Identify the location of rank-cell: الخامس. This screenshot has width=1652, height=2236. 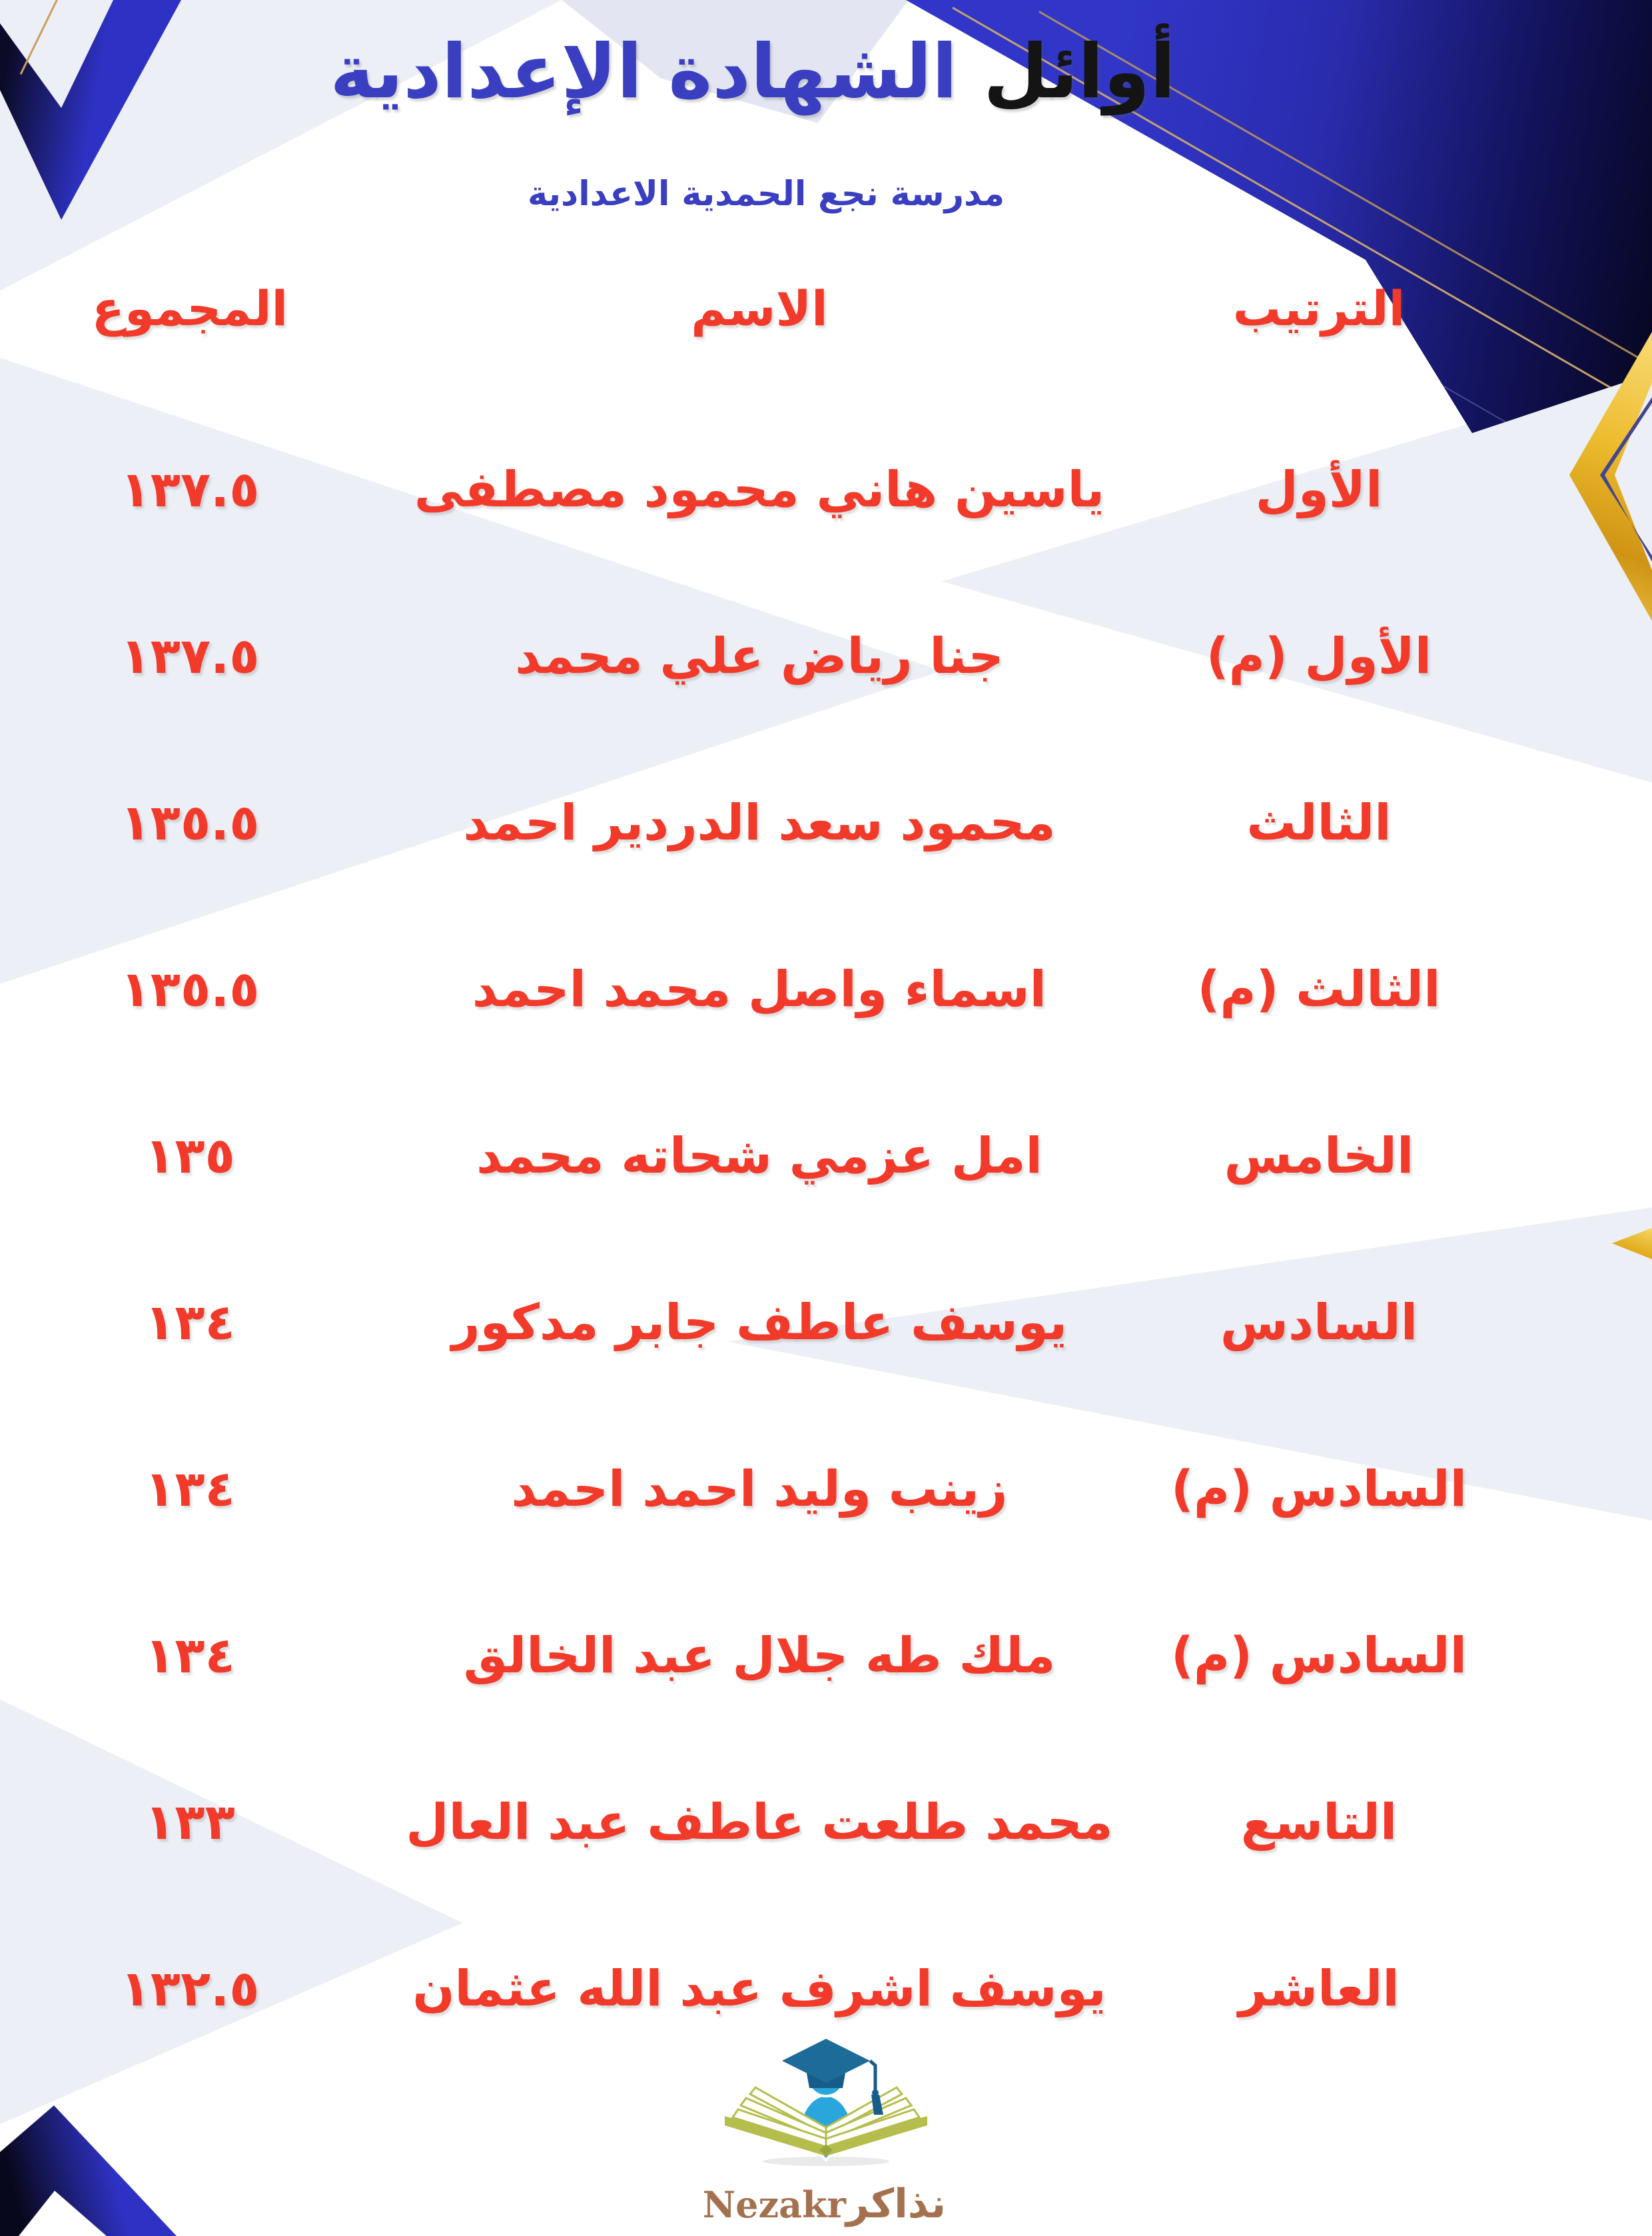
(1319, 1156).